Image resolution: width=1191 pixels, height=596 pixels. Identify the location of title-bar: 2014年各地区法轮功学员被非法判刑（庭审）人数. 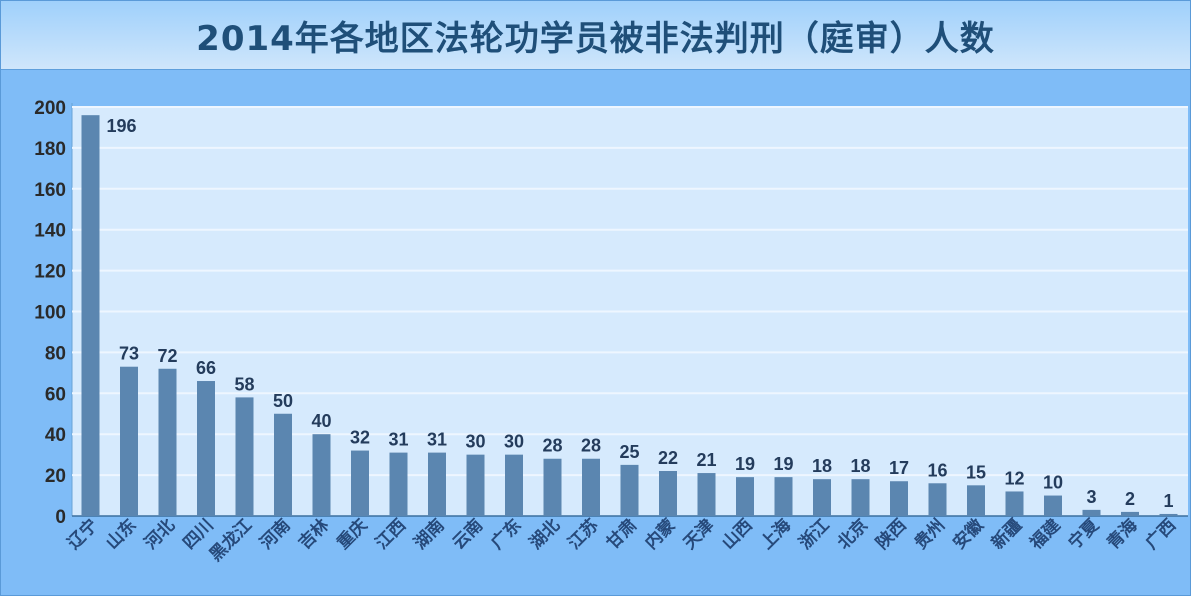
(595, 35).